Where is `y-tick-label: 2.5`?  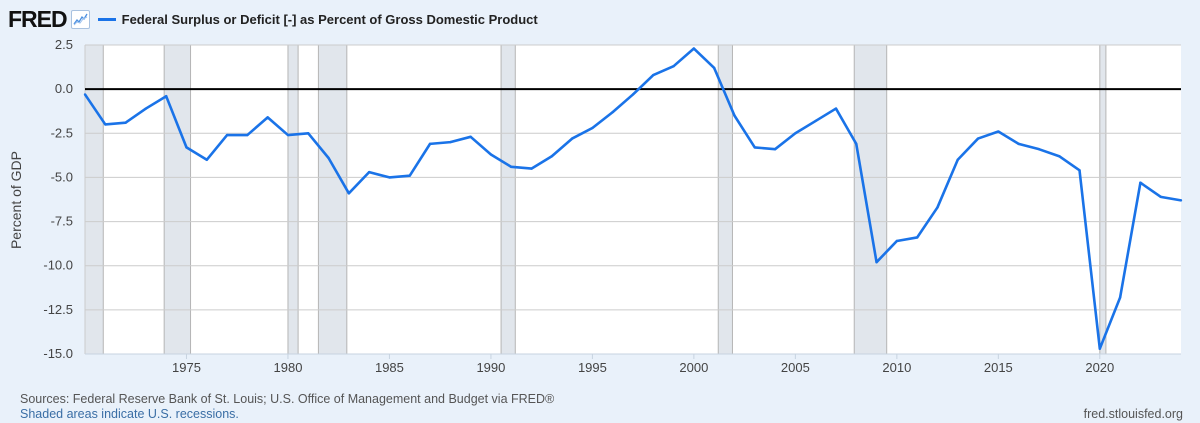
y-tick-label: 2.5 is located at coordinates (64, 44).